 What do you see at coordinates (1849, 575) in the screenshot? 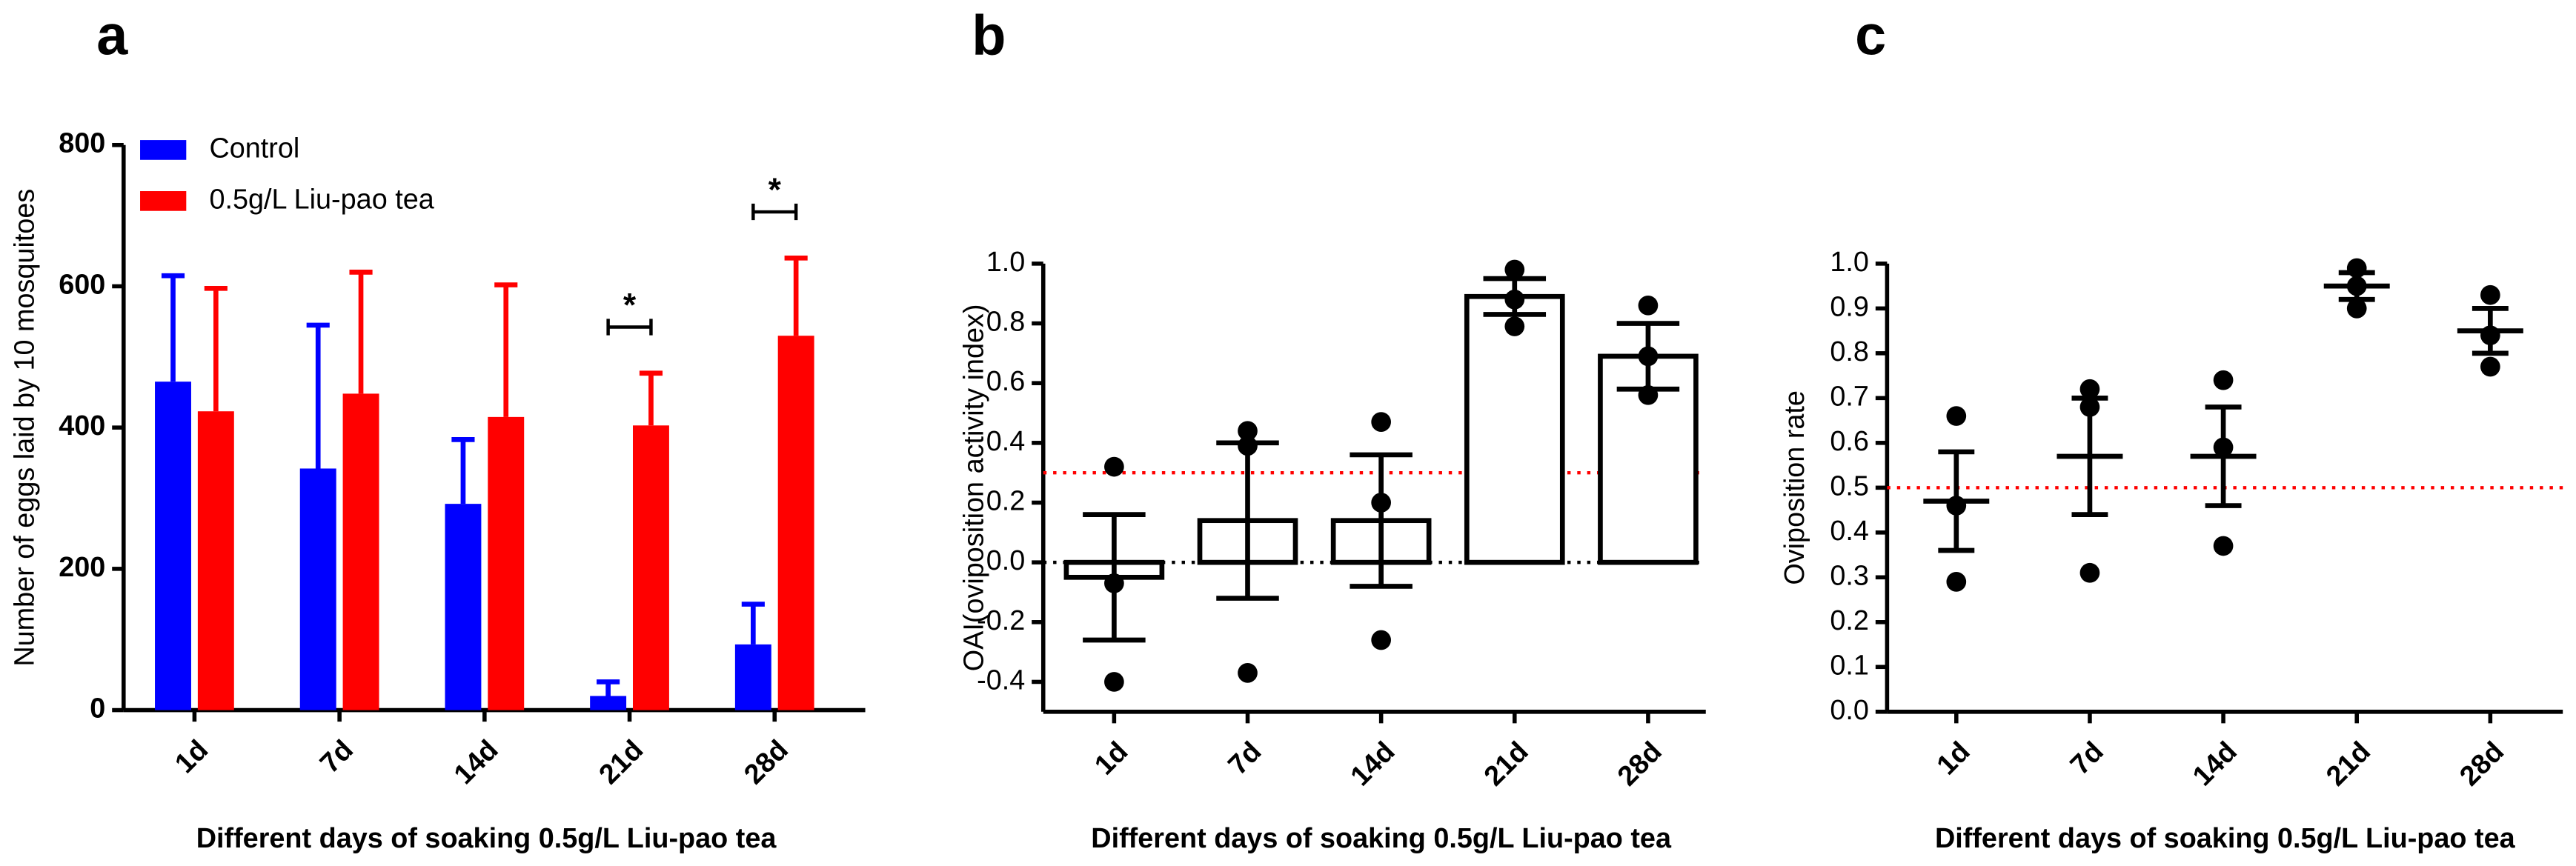
I see `y-tick-label: 0.3` at bounding box center [1849, 575].